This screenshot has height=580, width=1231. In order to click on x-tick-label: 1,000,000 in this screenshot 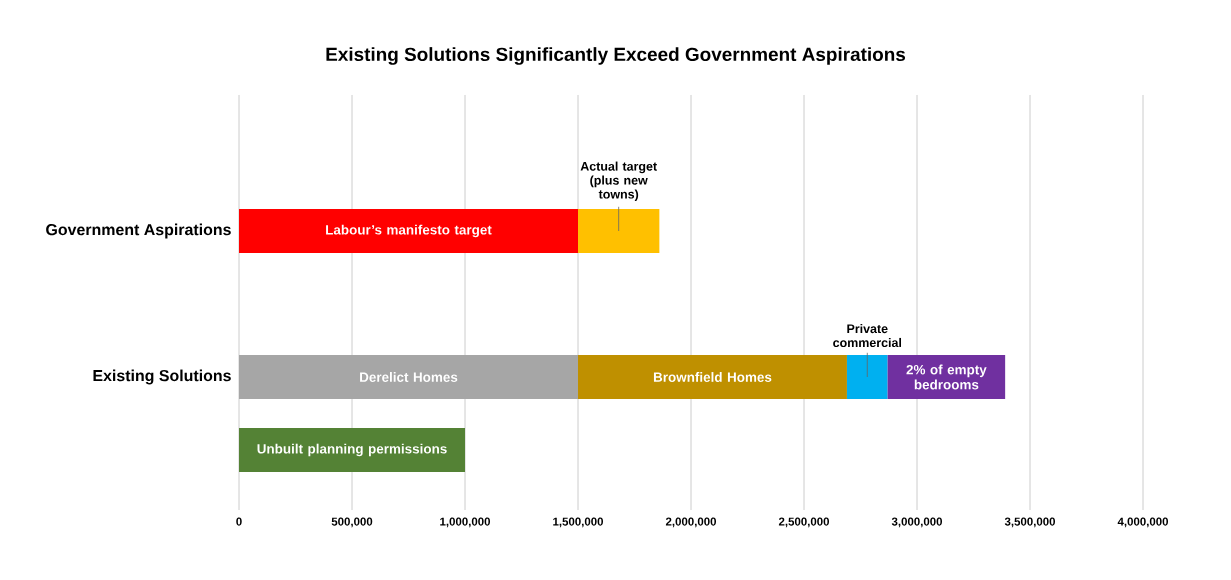, I will do `click(465, 522)`.